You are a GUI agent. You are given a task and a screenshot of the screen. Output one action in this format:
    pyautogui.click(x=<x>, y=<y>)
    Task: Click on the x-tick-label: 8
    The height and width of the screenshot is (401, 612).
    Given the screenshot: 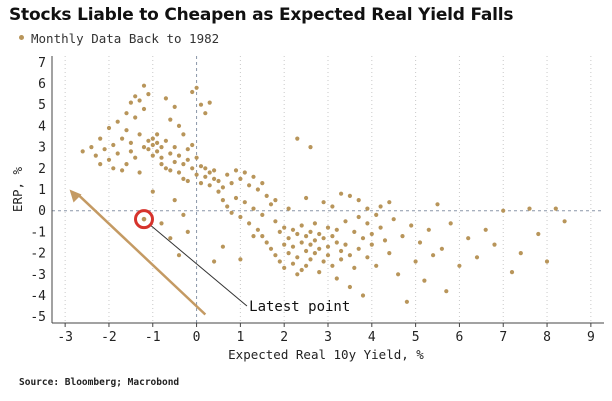 What is the action you would take?
    pyautogui.click(x=547, y=337)
    